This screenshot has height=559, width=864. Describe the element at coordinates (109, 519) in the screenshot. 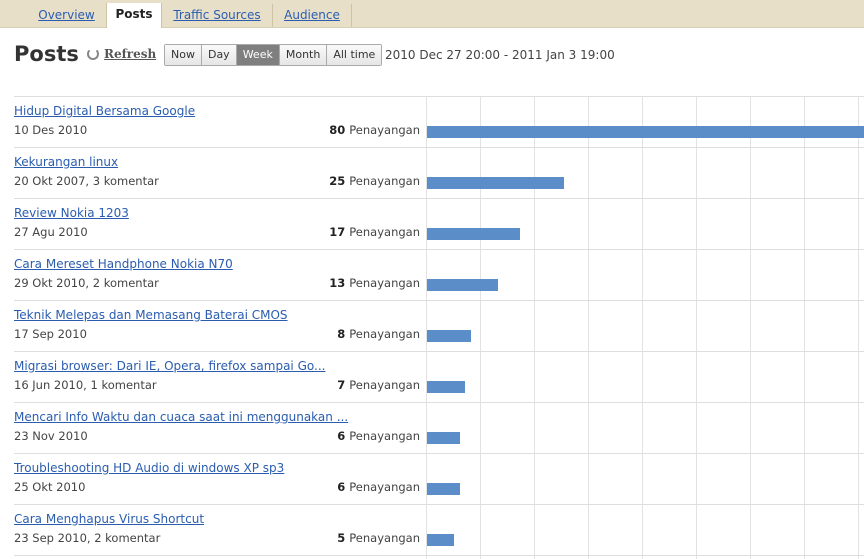

I see `post-title-link: Cara Menghapus Virus Shortcut` at that location.